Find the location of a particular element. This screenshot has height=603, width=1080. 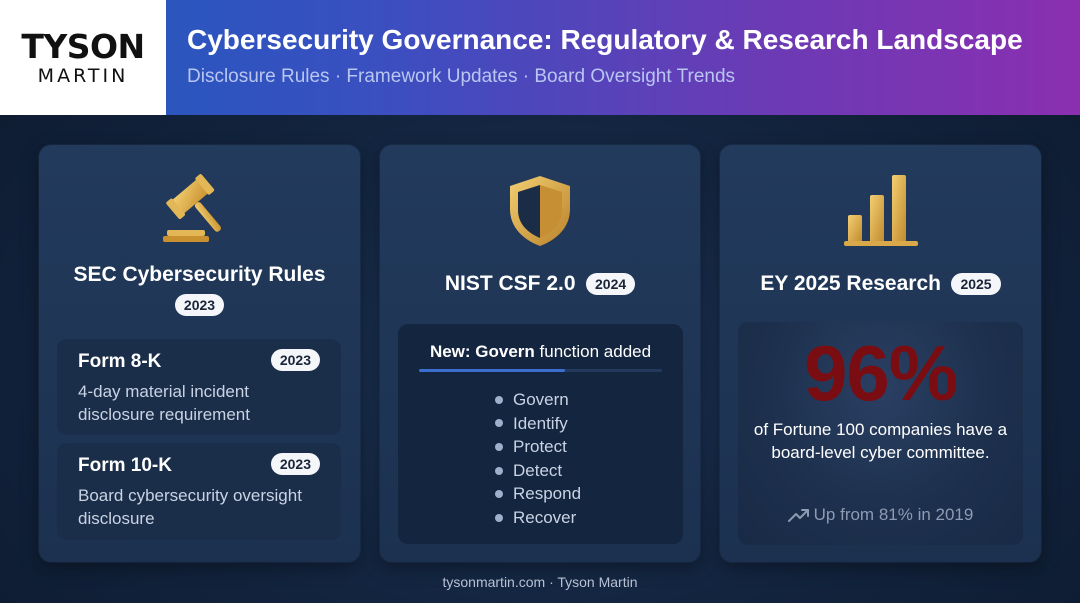

form-10k-title: Form 10-K is located at coordinates (125, 465).